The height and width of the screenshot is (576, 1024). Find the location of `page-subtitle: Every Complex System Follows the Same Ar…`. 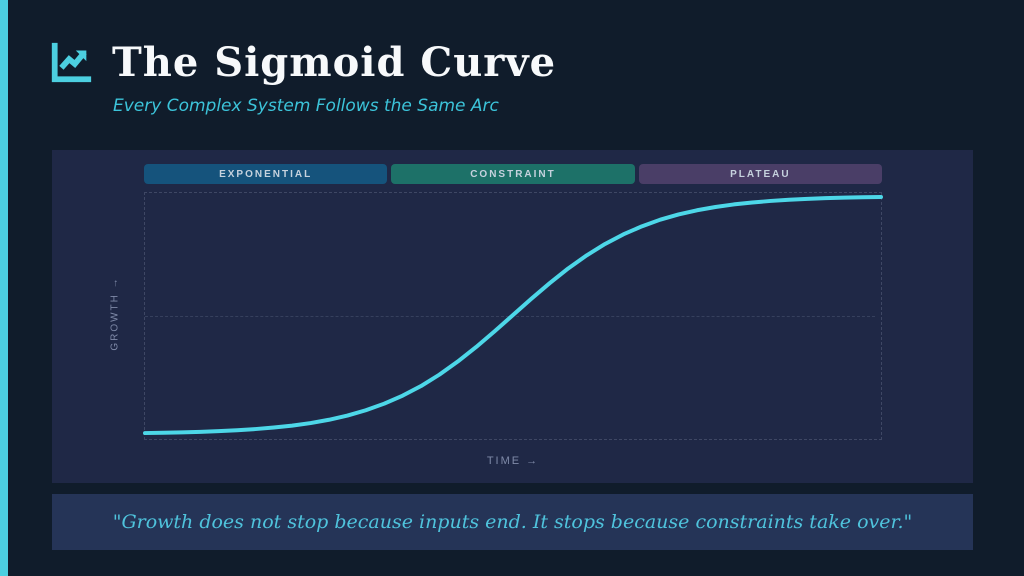

page-subtitle: Every Complex System Follows the Same Ar… is located at coordinates (306, 106).